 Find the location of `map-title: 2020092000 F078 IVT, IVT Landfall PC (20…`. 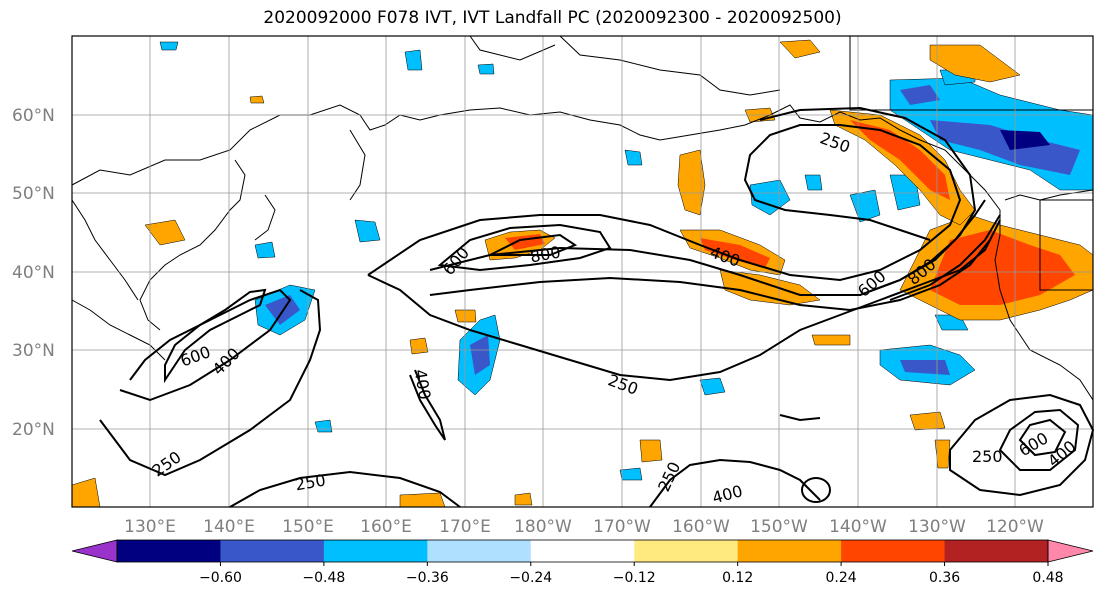

map-title: 2020092000 F078 IVT, IVT Landfall PC (20… is located at coordinates (552, 18).